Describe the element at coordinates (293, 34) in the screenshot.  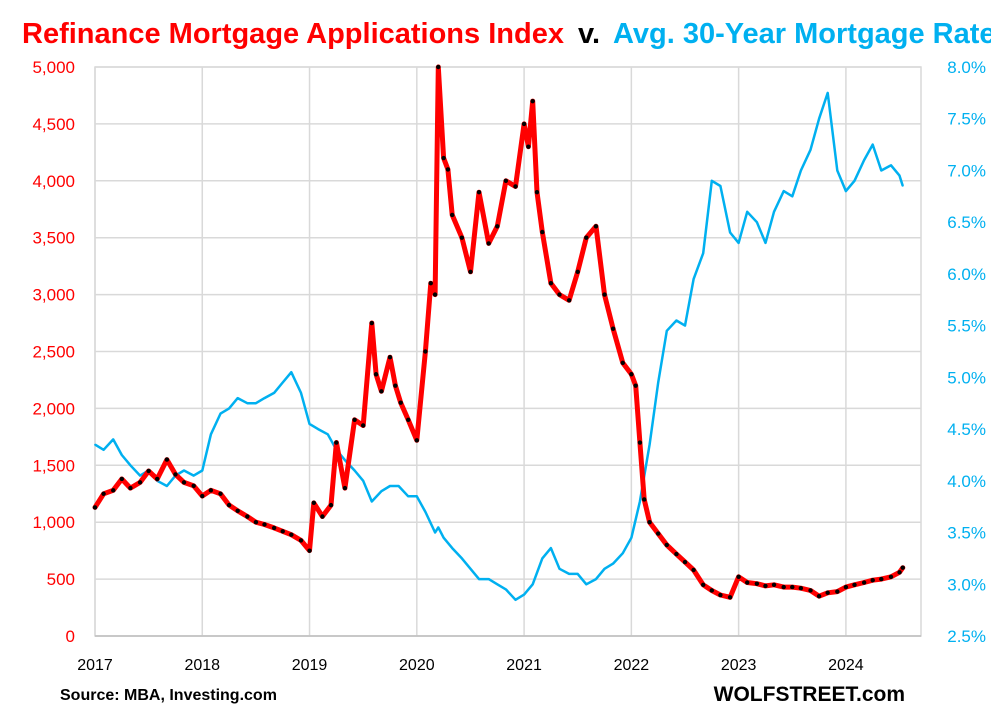
I see `chart-title-part1: Refinance Mortgage Applications Index` at that location.